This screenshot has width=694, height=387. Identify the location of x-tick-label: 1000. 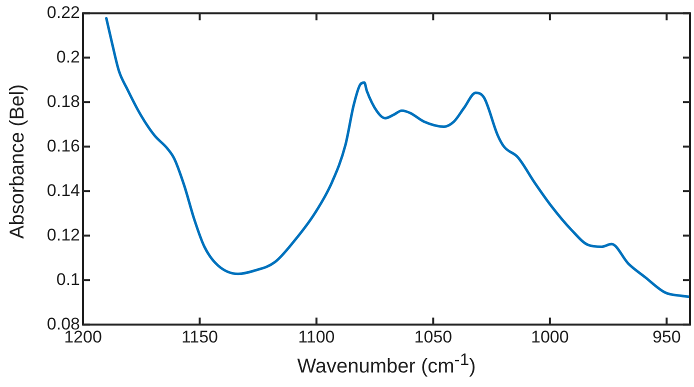
(550, 336).